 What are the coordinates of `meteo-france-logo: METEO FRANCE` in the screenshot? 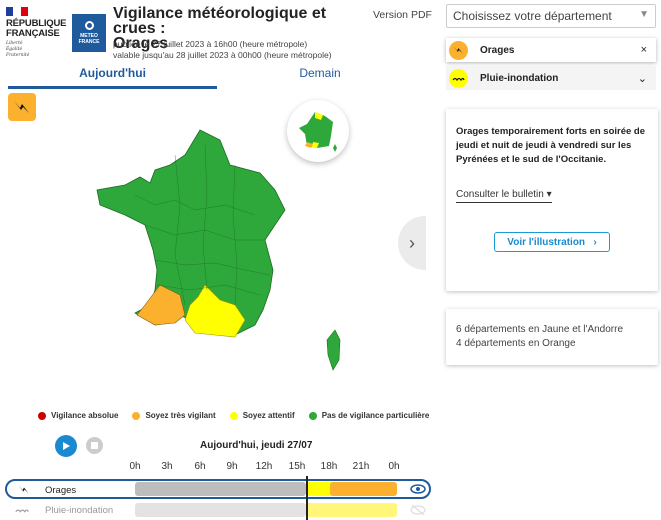 It's located at (89, 33).